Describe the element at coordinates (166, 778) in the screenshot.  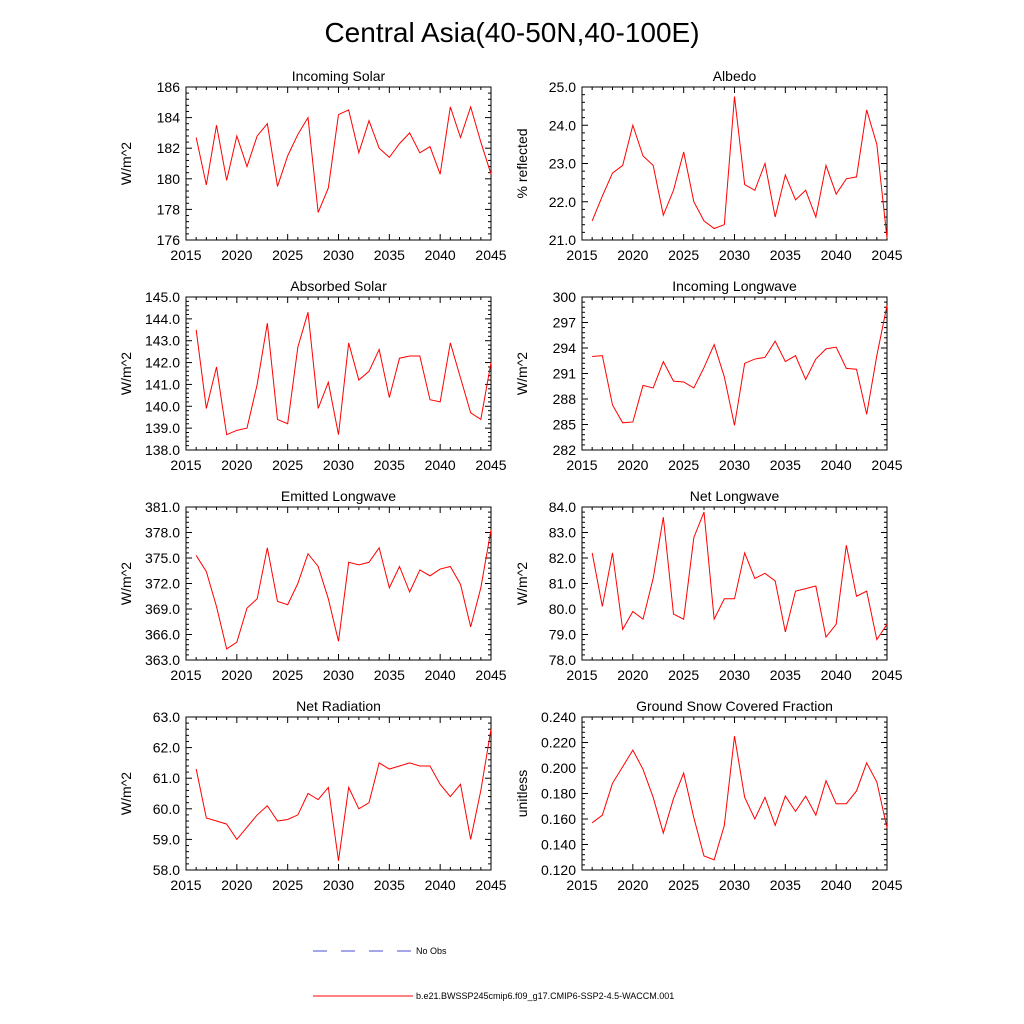
I see `y-tick-label: 61.0` at that location.